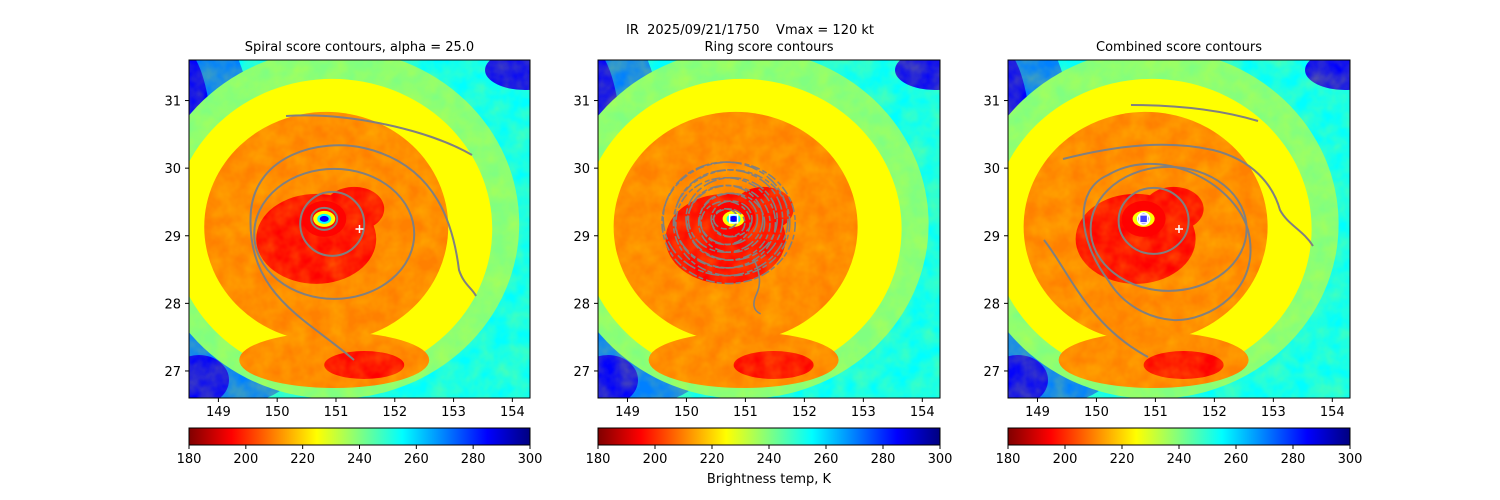 This screenshot has width=1500, height=500. I want to click on panel-title: Combined score contours, so click(1179, 47).